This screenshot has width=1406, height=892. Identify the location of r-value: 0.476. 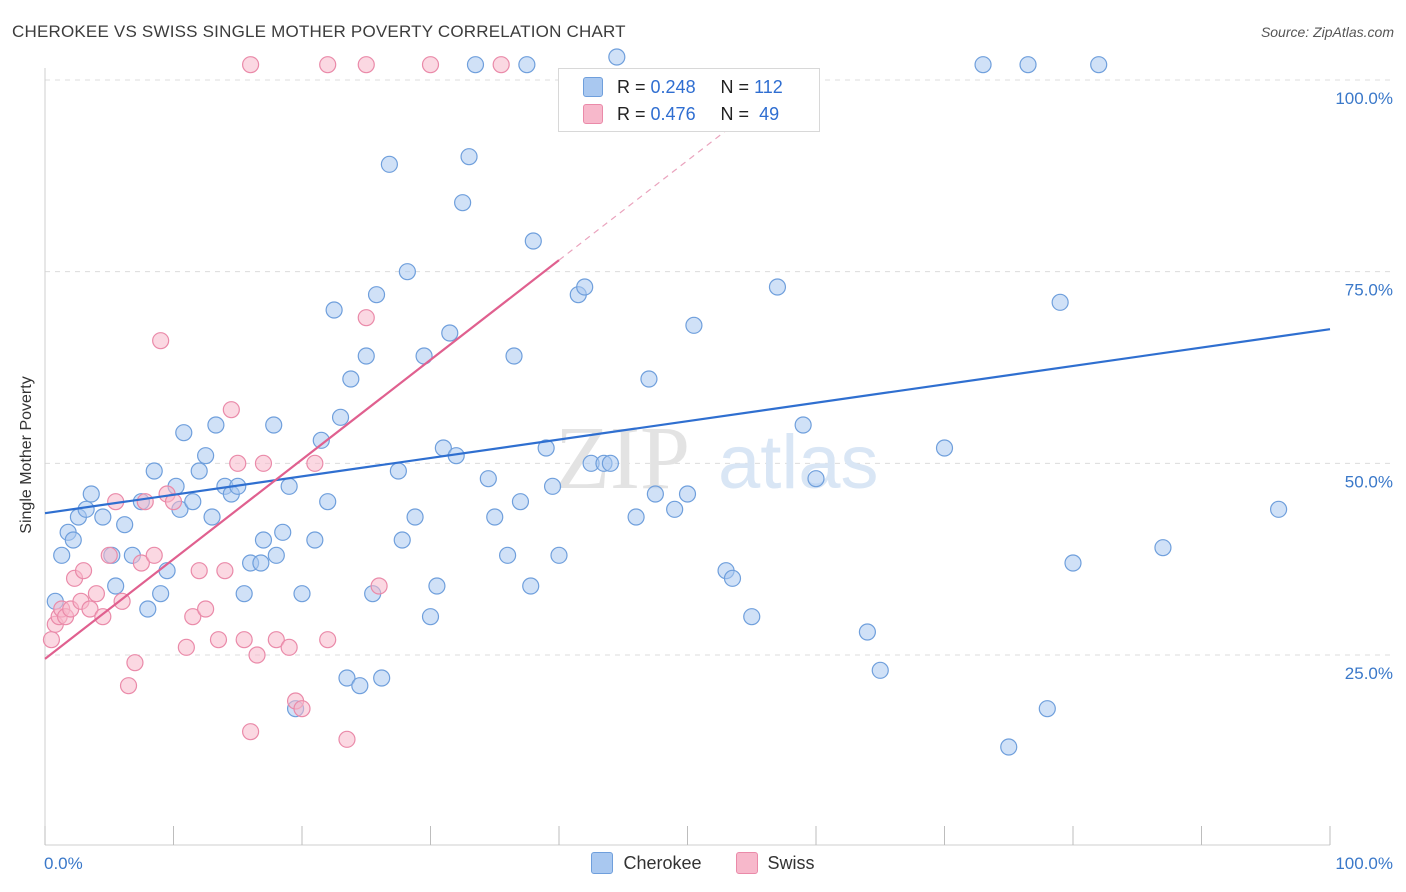
(673, 113).